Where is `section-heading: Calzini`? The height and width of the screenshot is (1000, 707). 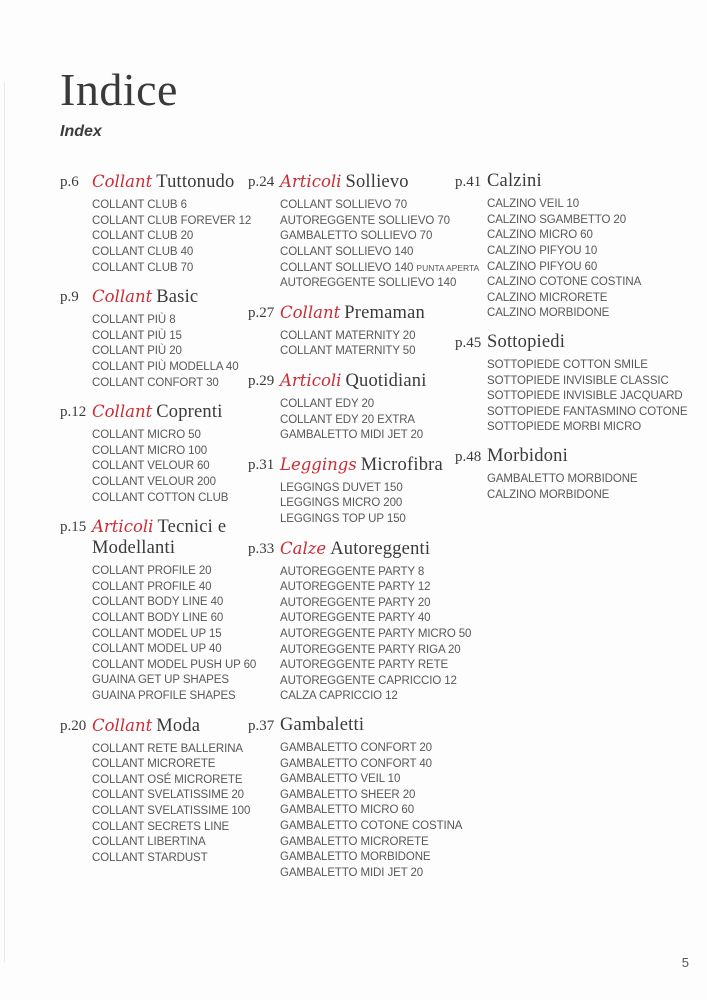
section-heading: Calzini is located at coordinates (514, 181).